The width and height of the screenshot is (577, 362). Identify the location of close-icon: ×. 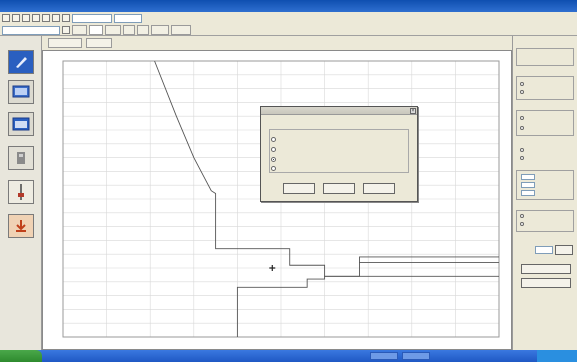
(413, 110).